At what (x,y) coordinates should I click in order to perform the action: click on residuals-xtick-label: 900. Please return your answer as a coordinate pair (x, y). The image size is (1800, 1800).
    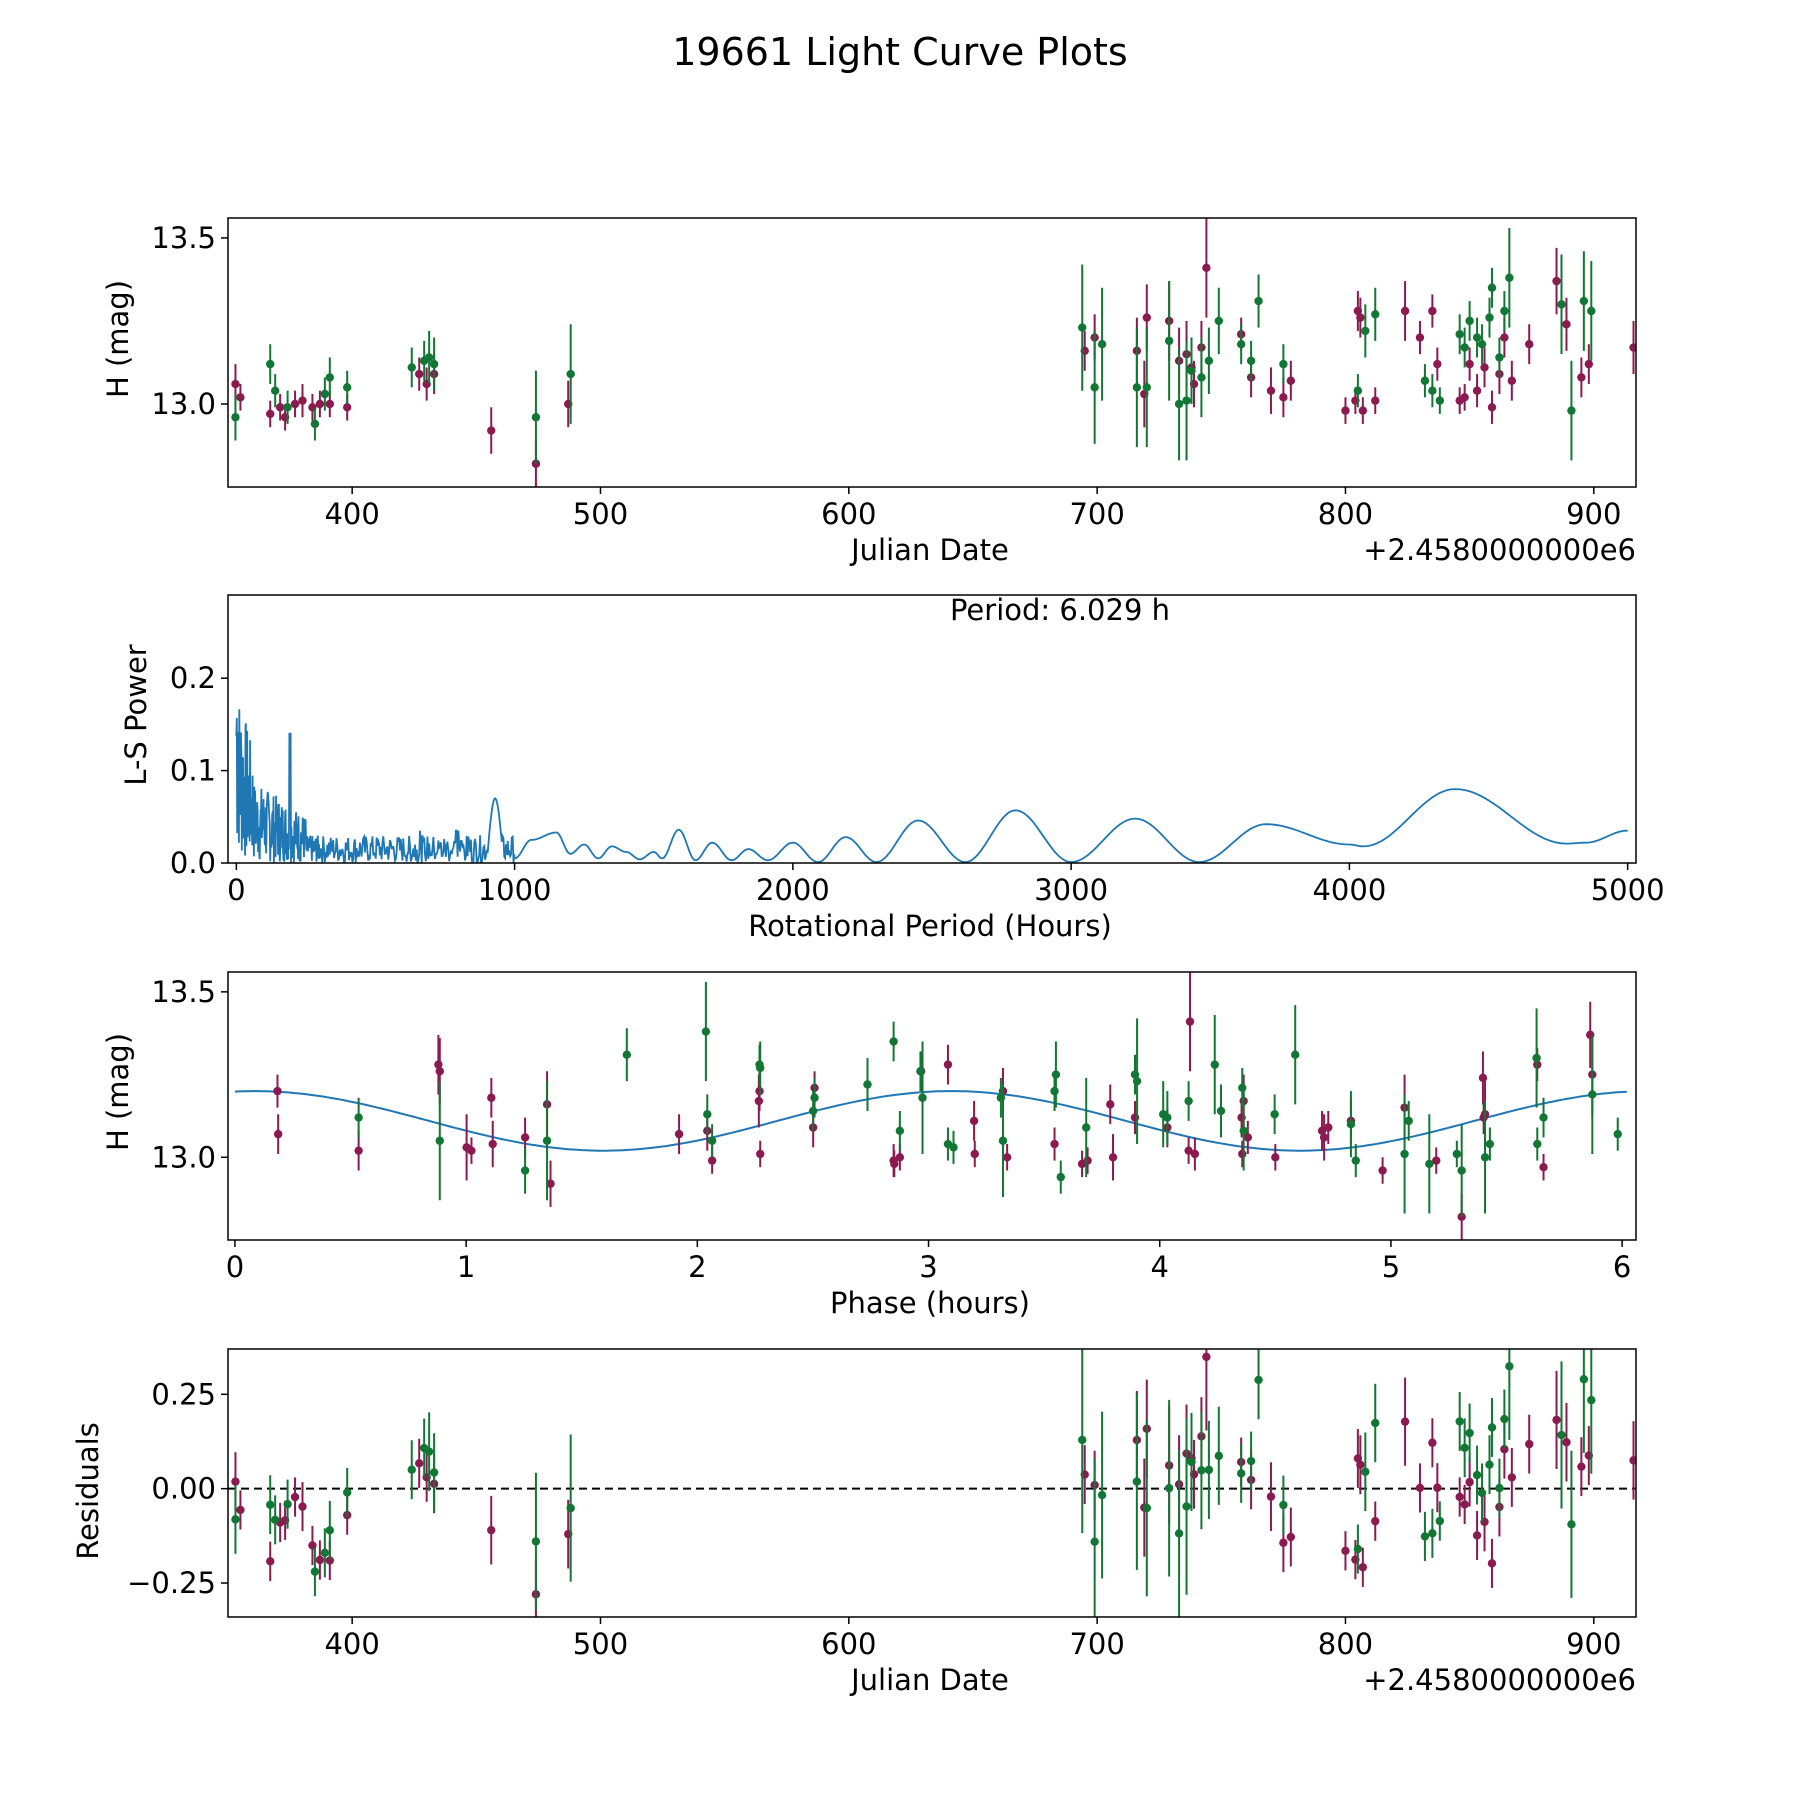
    Looking at the image, I should click on (1593, 1644).